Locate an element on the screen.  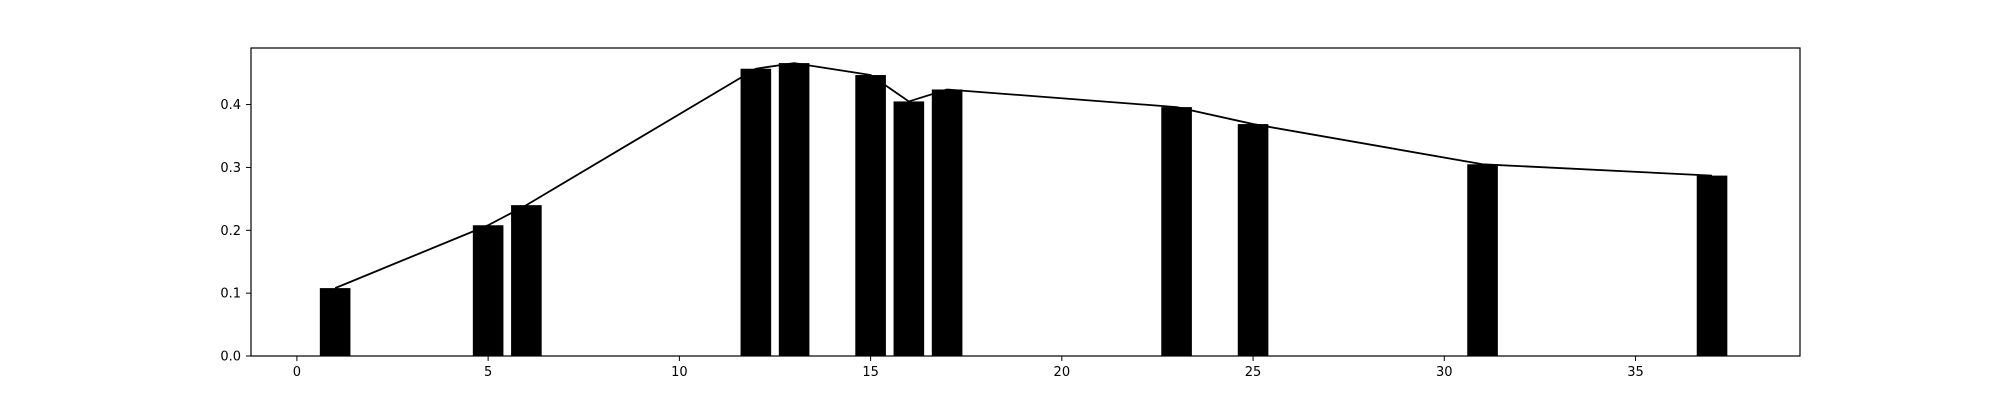
x-tick-label: 20 is located at coordinates (1062, 372).